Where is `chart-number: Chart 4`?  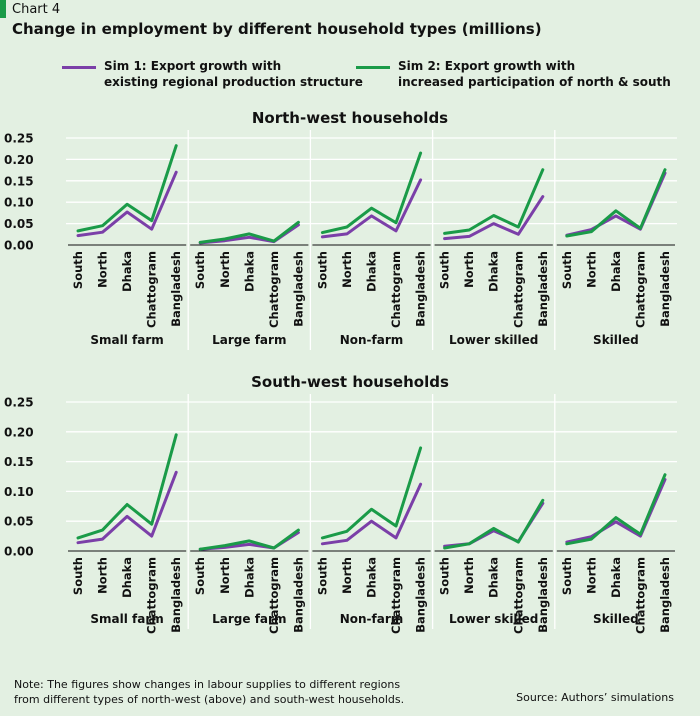
chart-number: Chart 4 is located at coordinates (36, 9).